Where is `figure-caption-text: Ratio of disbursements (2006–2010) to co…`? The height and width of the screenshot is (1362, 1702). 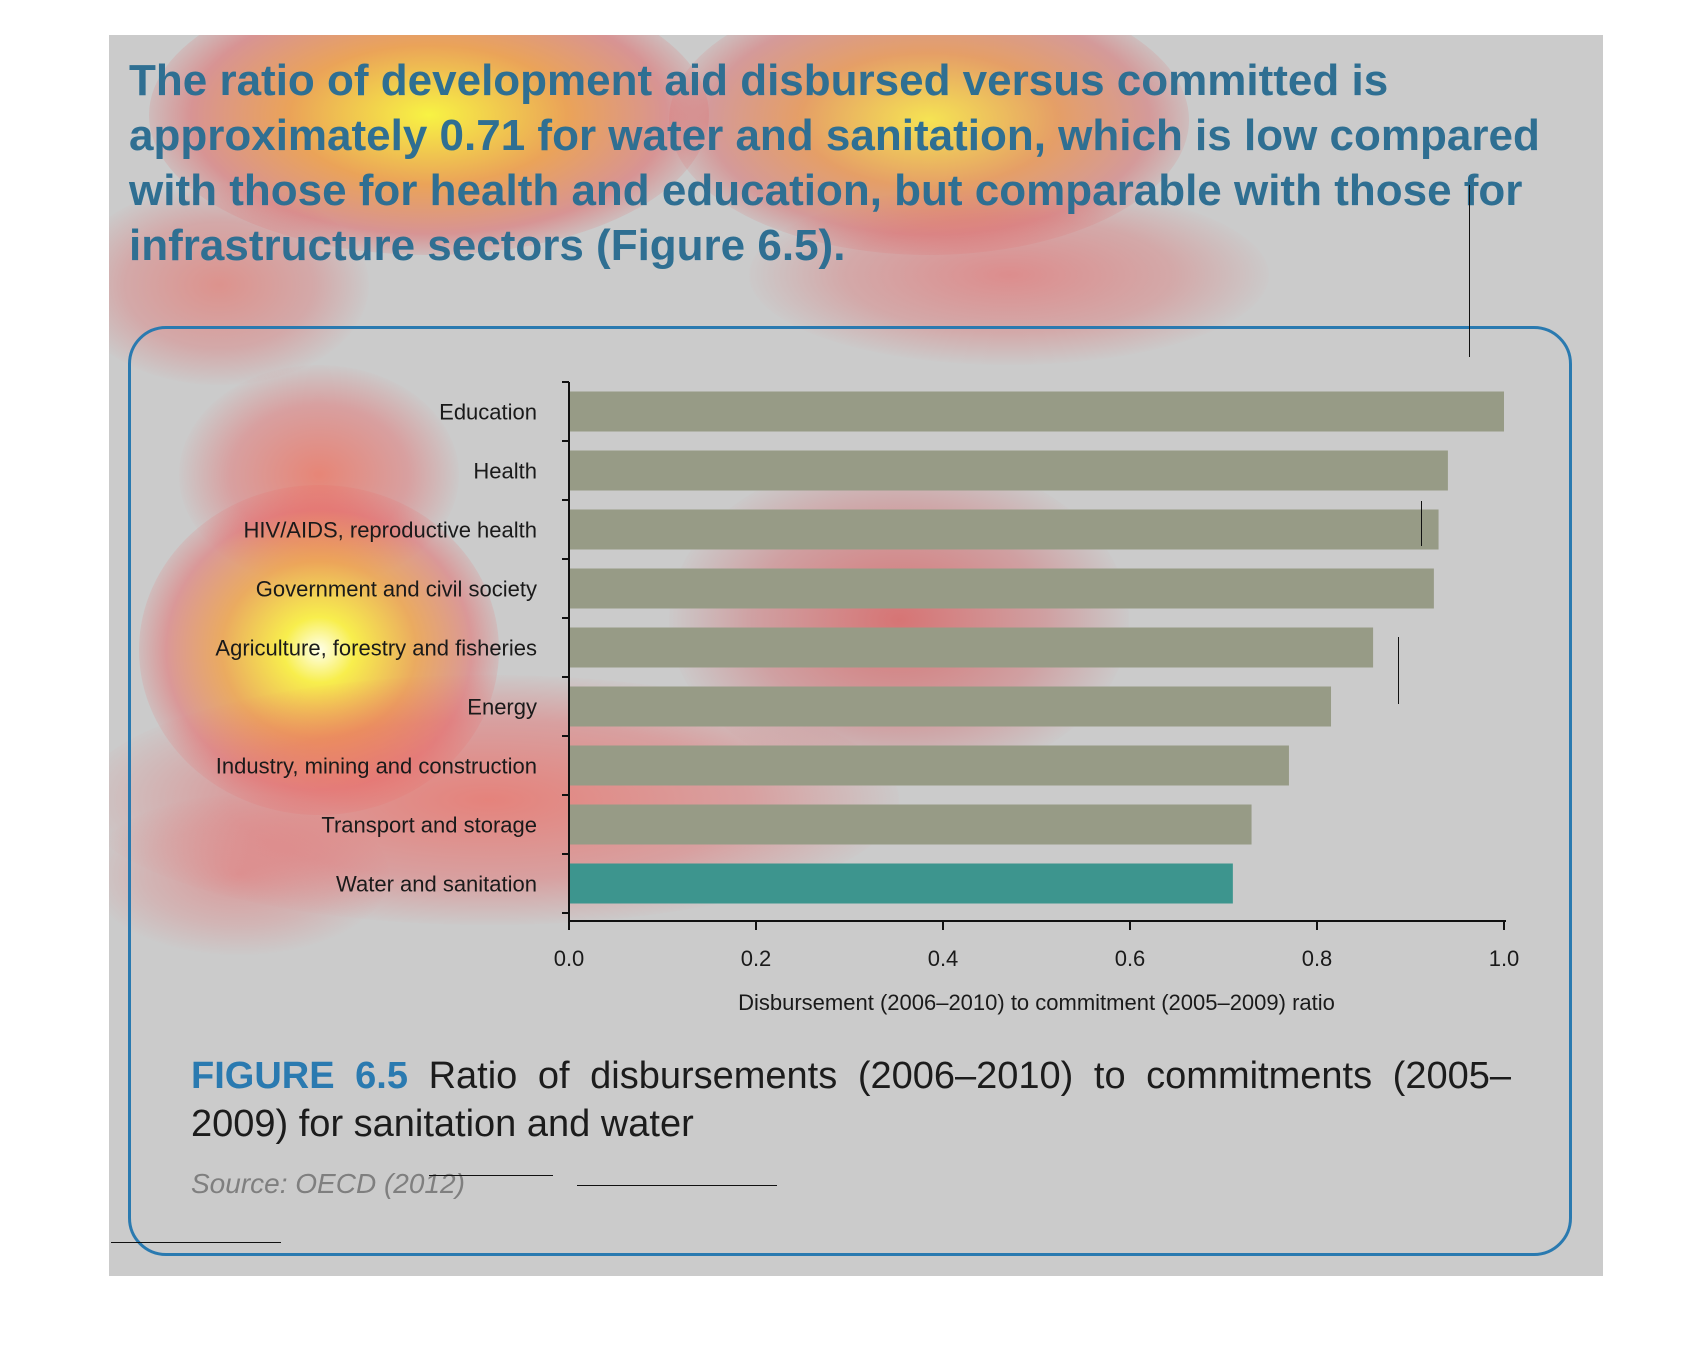 figure-caption-text: Ratio of disbursements (2006–2010) to co… is located at coordinates (851, 1100).